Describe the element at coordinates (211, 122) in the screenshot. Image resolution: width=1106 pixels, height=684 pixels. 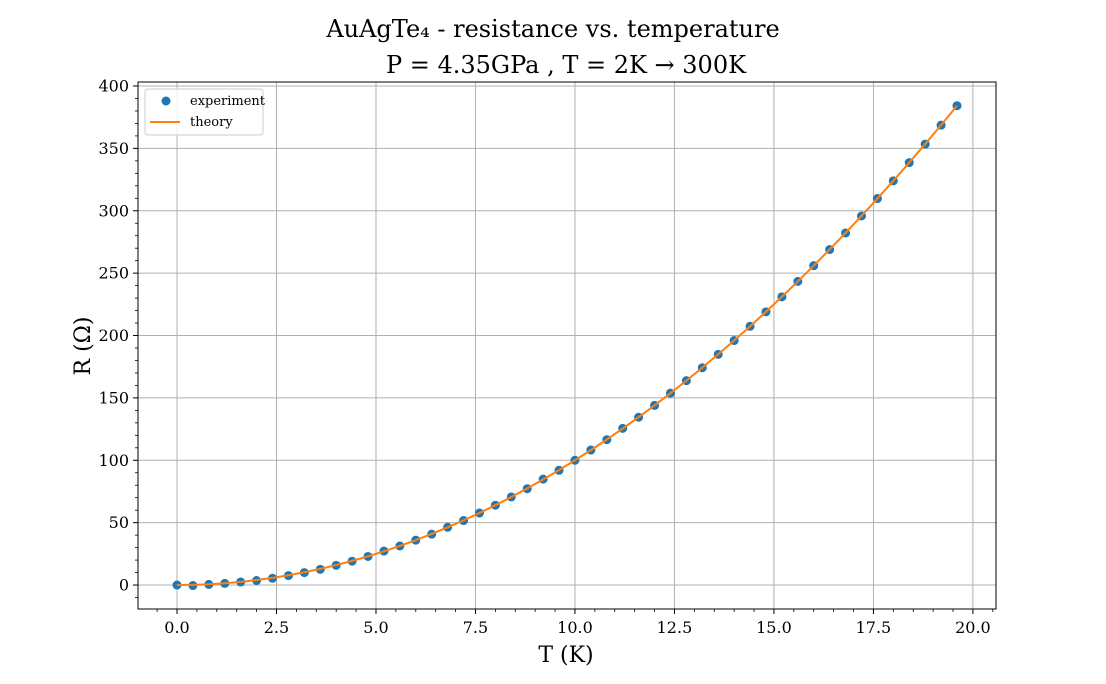
I see `legend-label-theory: theory` at that location.